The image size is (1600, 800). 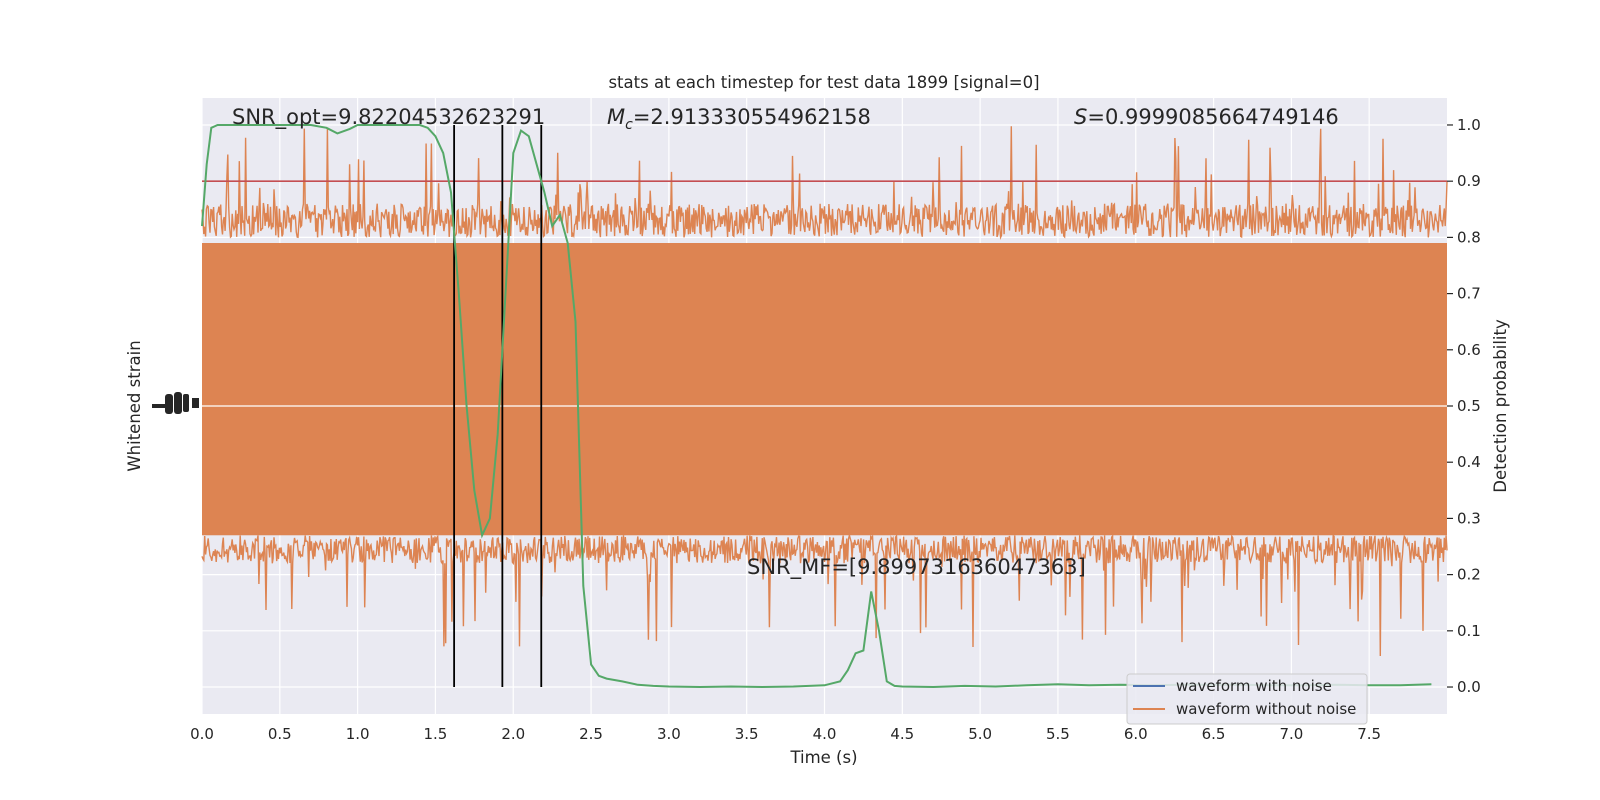 What do you see at coordinates (1058, 734) in the screenshot?
I see `x-tick-label: 5.5` at bounding box center [1058, 734].